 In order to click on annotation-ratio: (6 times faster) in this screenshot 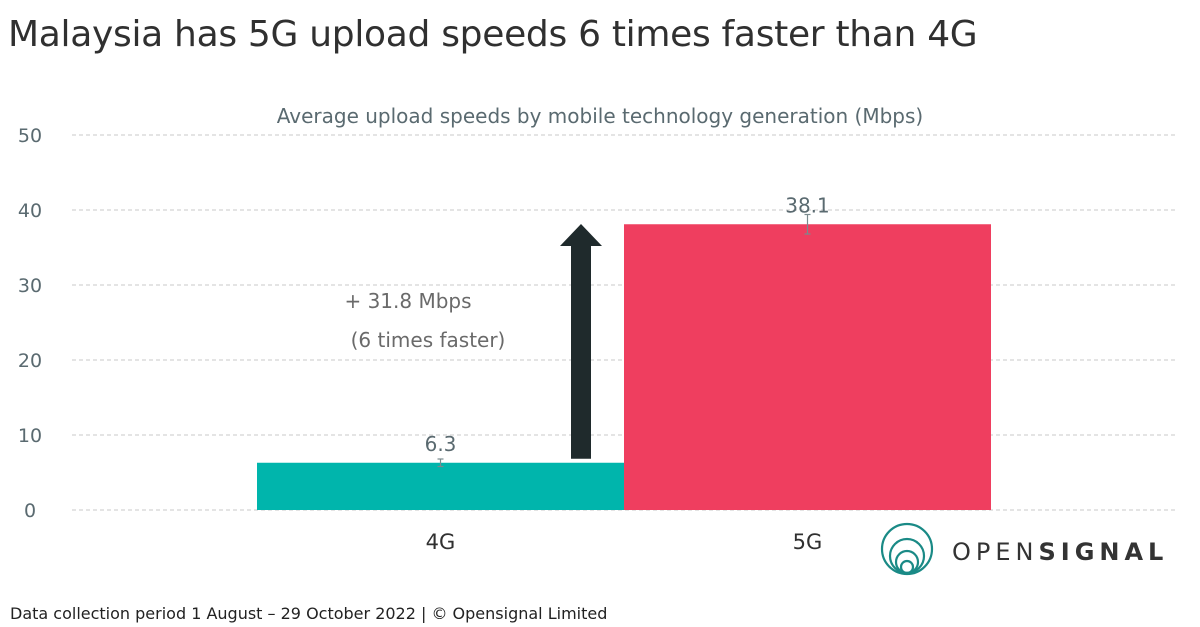, I will do `click(428, 340)`.